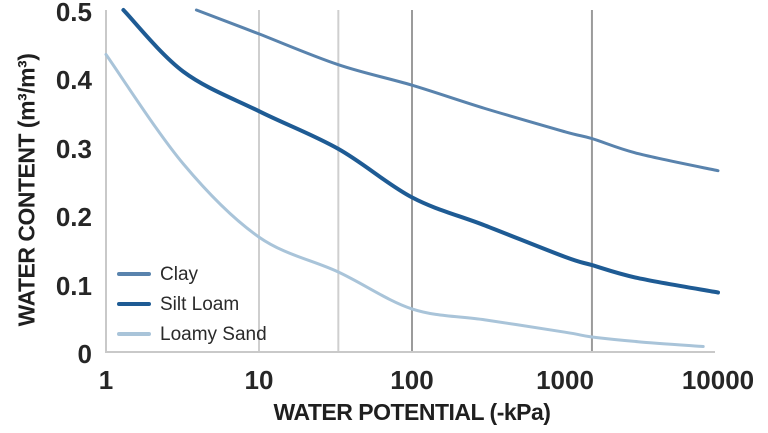 The height and width of the screenshot is (433, 768). What do you see at coordinates (73, 285) in the screenshot?
I see `y-tick-0.1: 0.1` at bounding box center [73, 285].